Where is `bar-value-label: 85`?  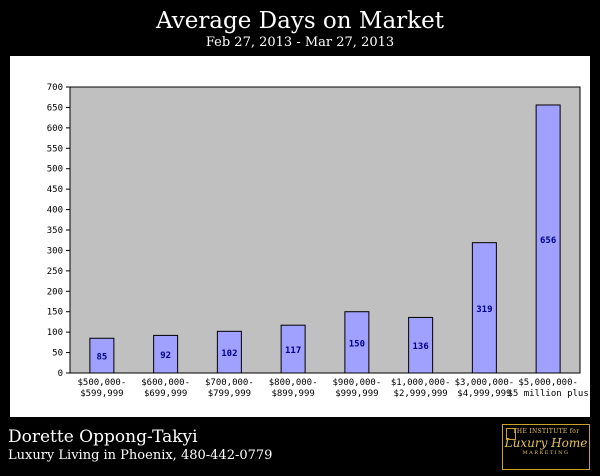
bar-value-label: 85 is located at coordinates (101, 358).